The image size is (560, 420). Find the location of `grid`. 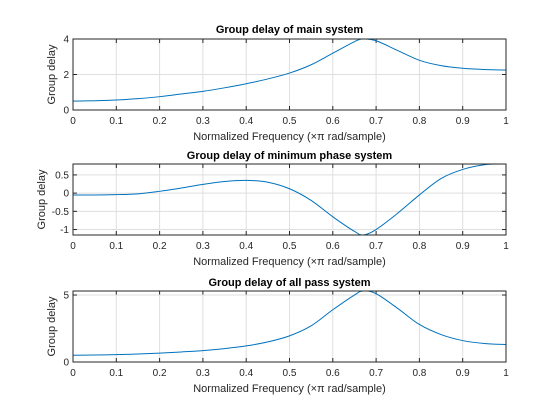

grid is located at coordinates (289, 199).